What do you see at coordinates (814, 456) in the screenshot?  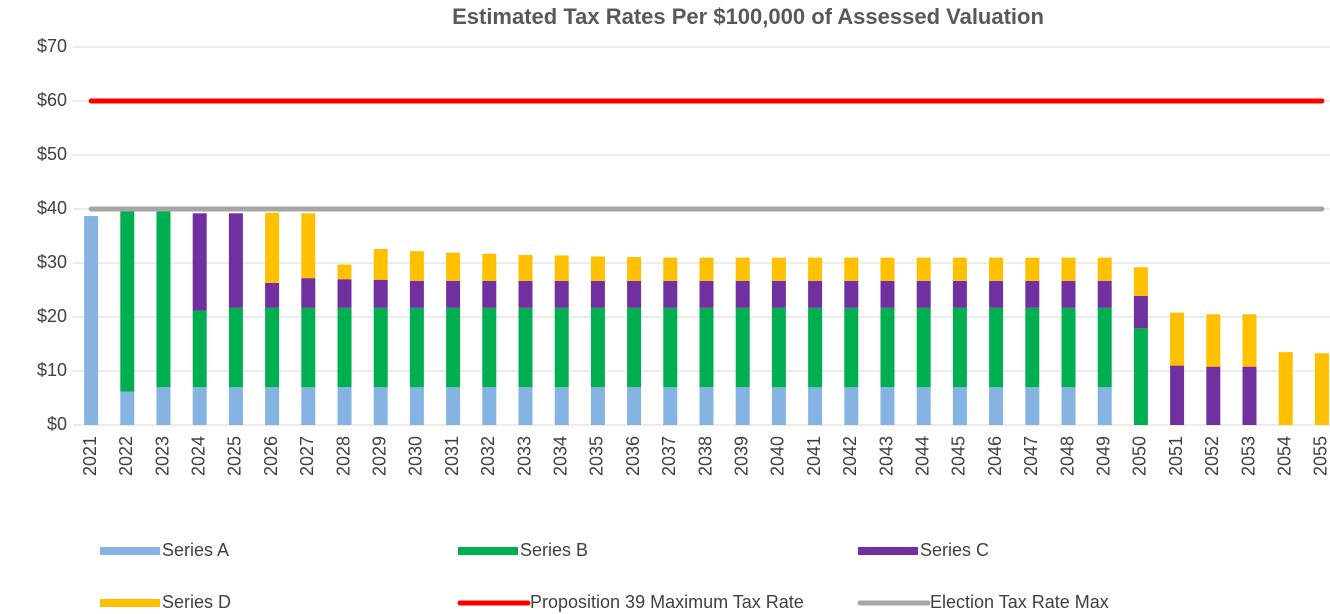 I see `x-tick-label: 2041` at bounding box center [814, 456].